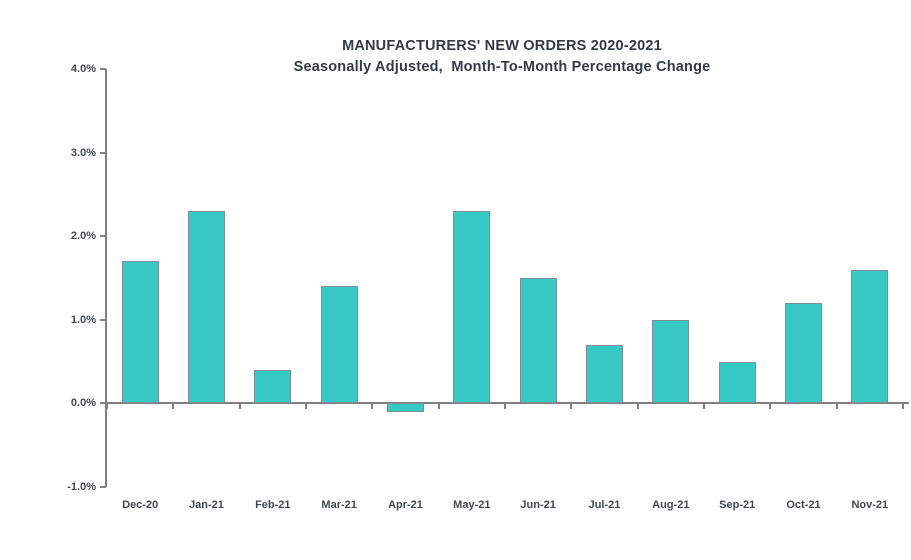  I want to click on y-axis-tick-label: 2.0%, so click(83, 236).